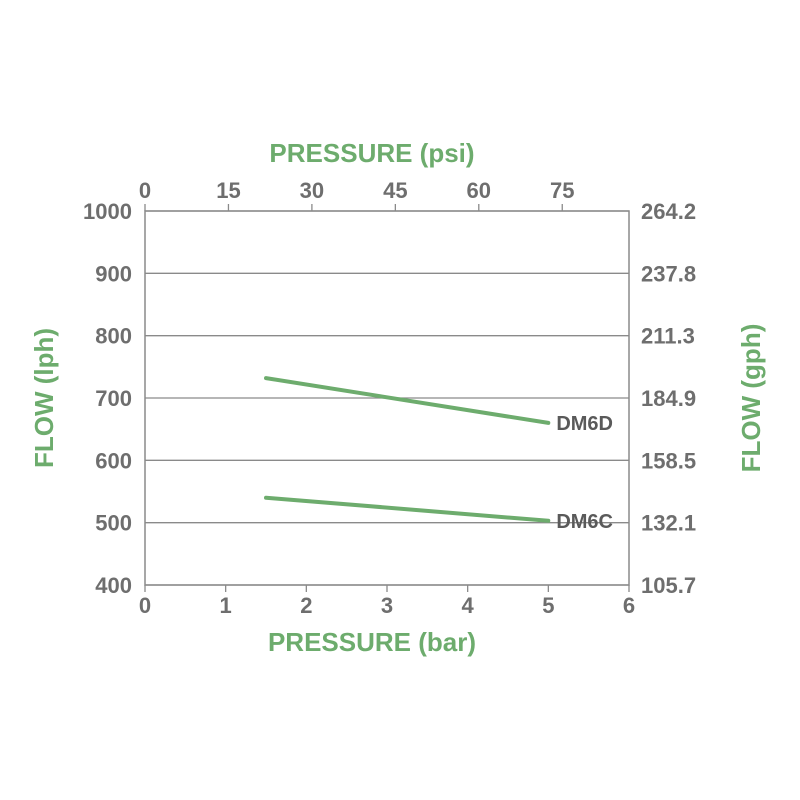 The height and width of the screenshot is (800, 800). I want to click on x-top-axis-title: PRESSURE (psi), so click(371, 153).